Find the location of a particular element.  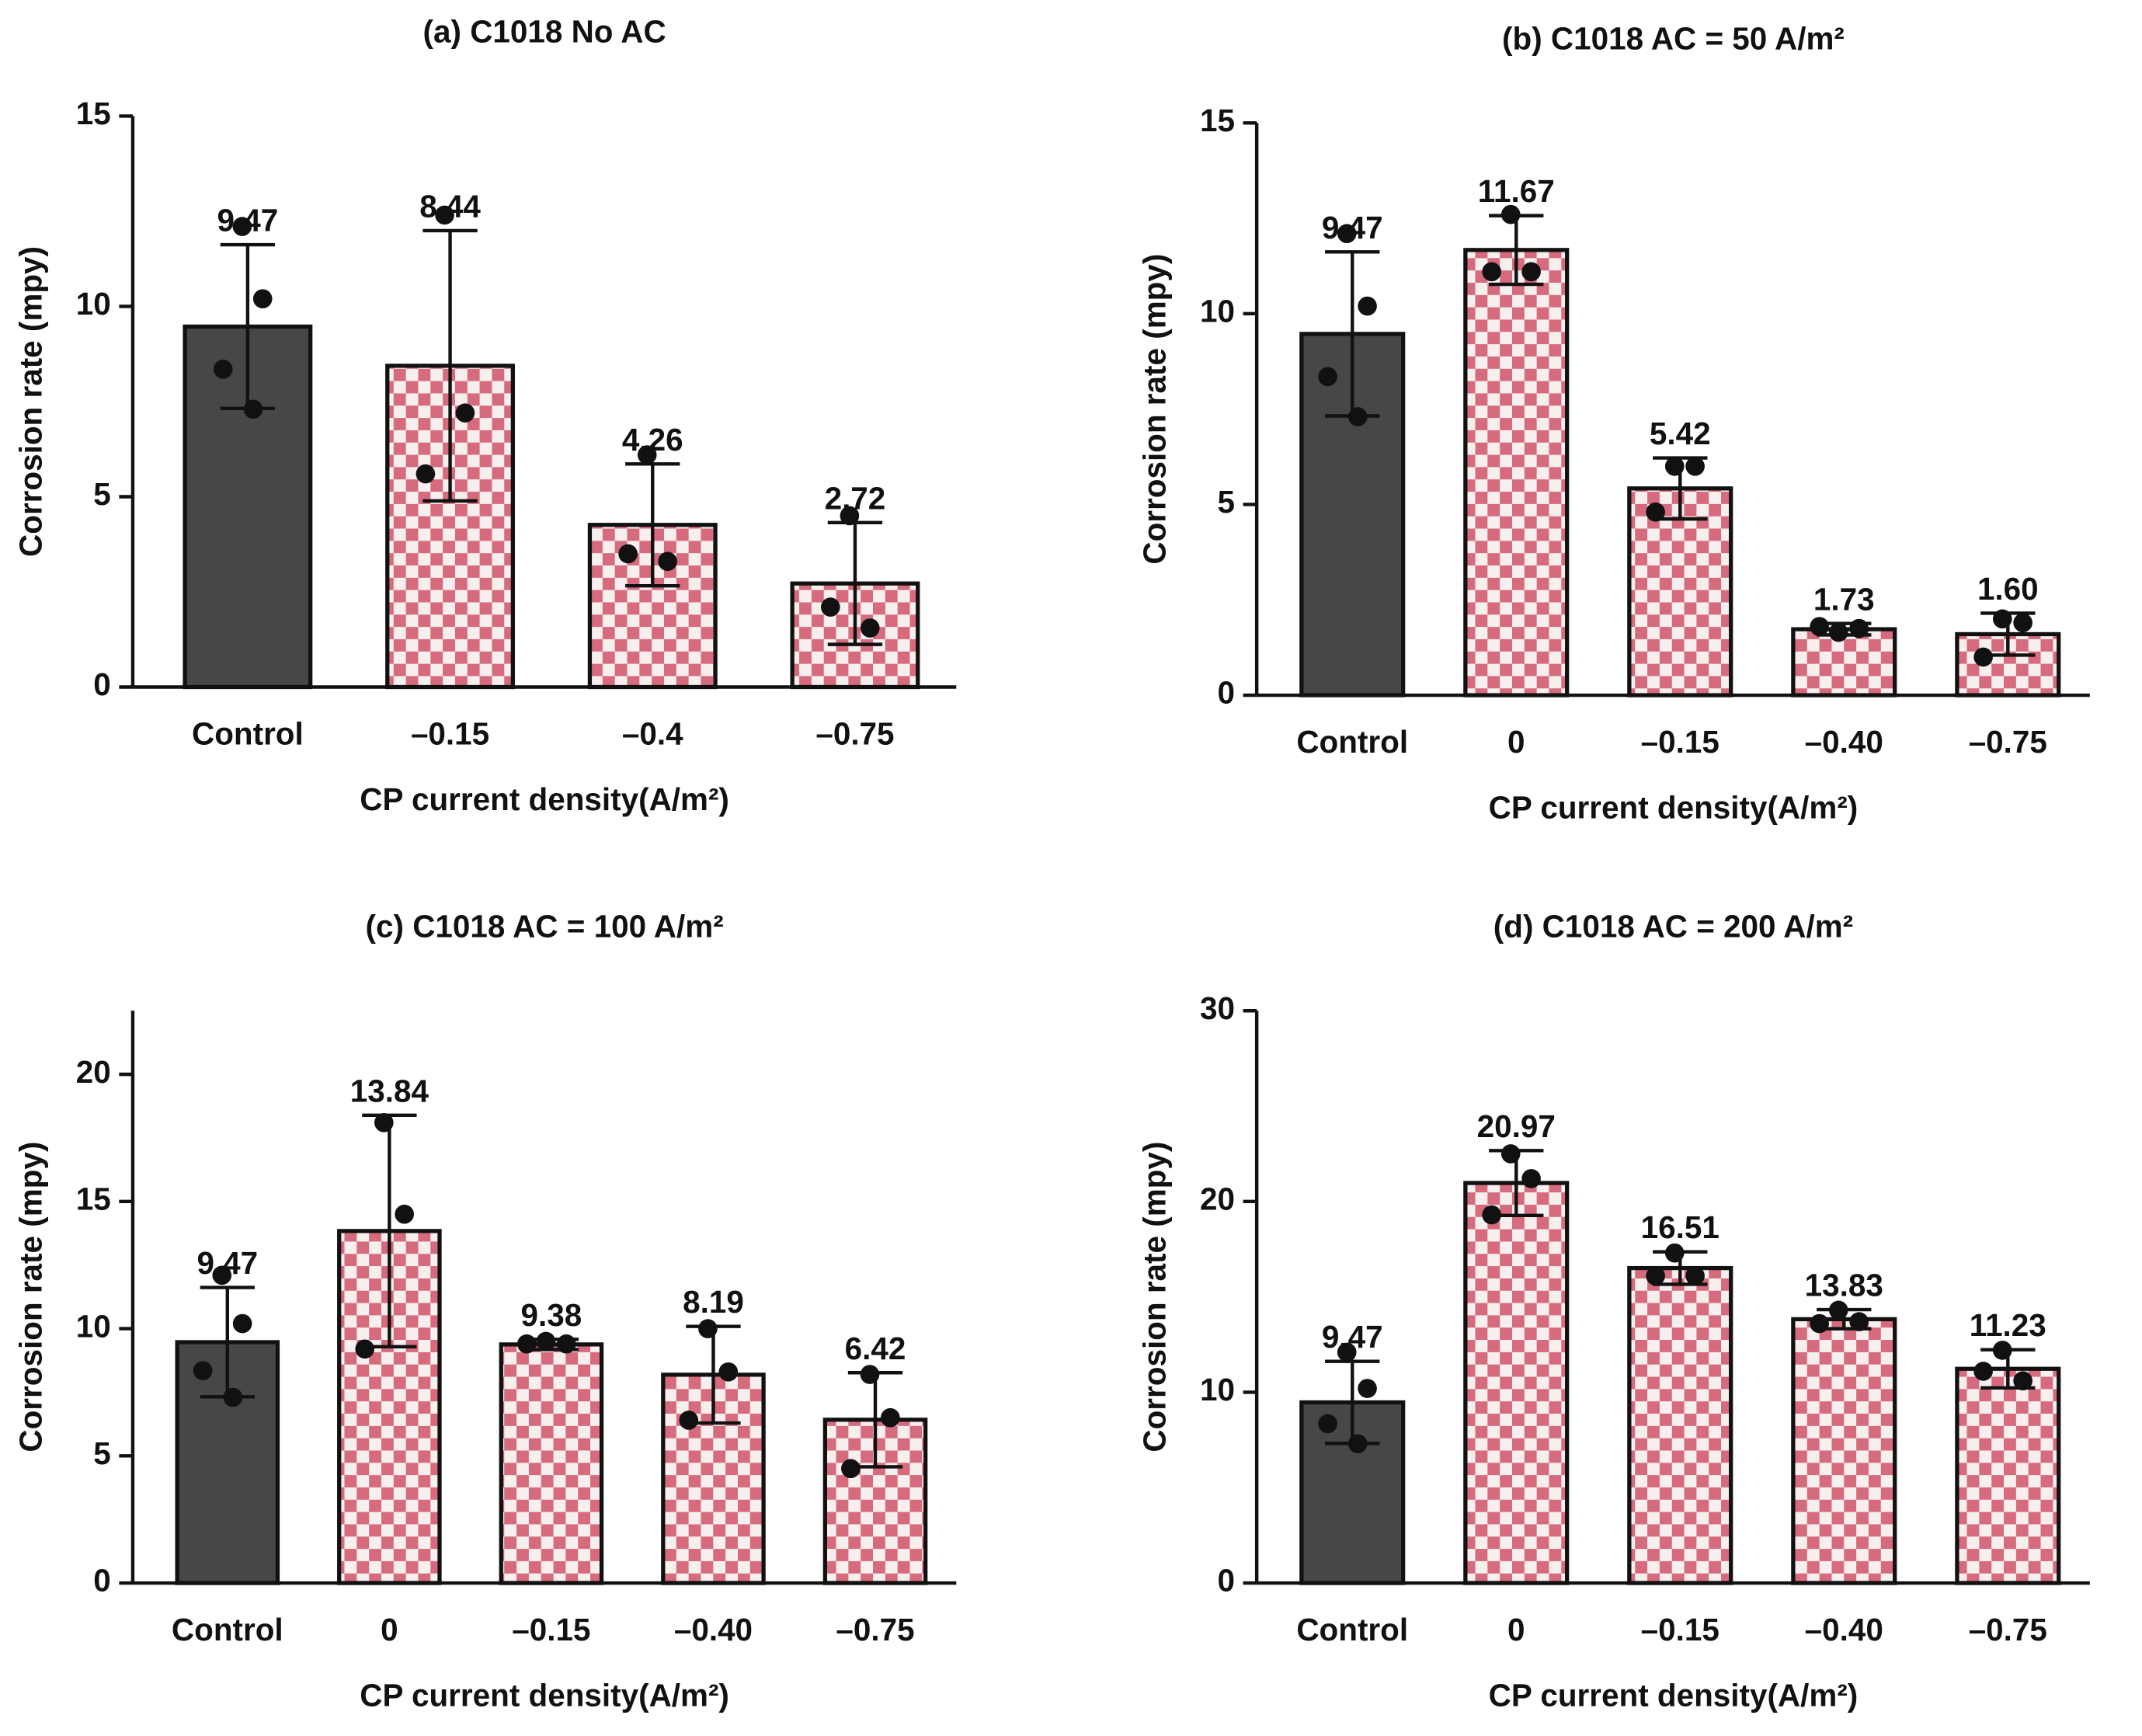

value-label: 11.23 is located at coordinates (2008, 1325).